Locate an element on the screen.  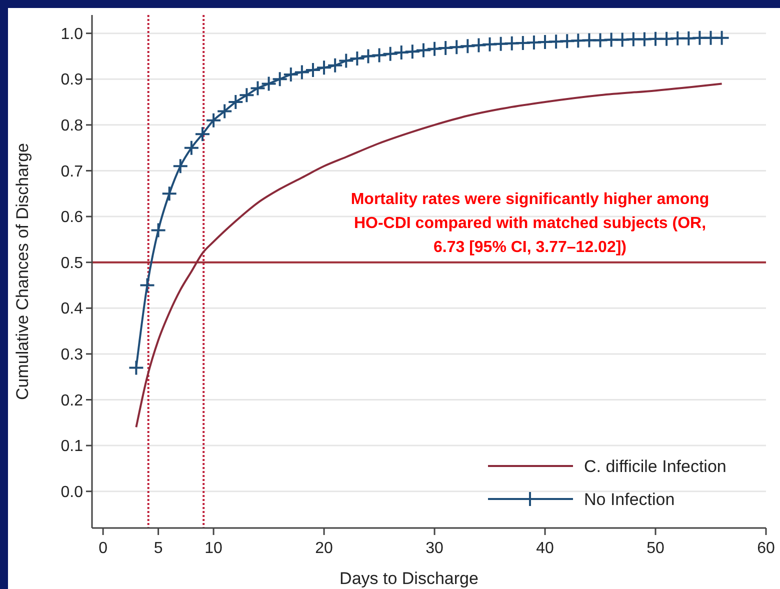
y-tick-label: 0.3 is located at coordinates (72, 355).